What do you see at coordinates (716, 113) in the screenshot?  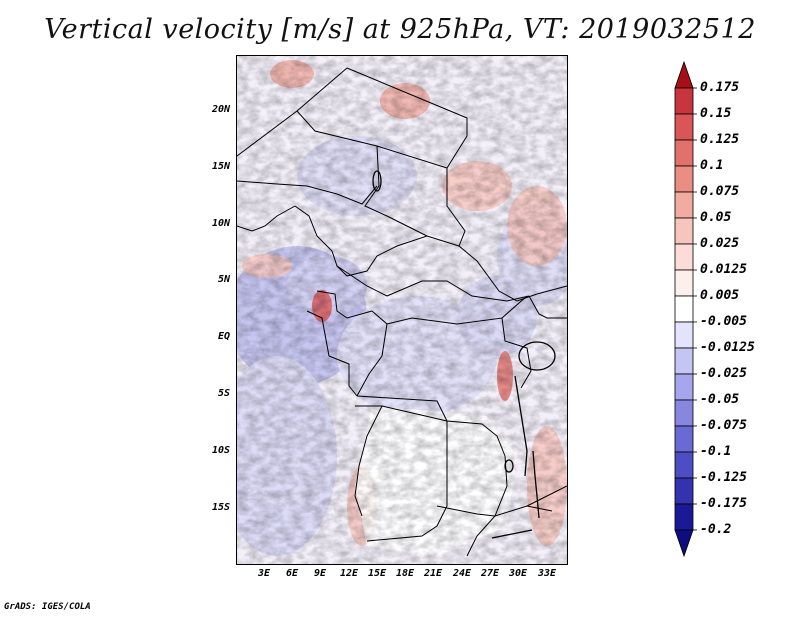 I see `colorbar-label-0.15: 0.15` at bounding box center [716, 113].